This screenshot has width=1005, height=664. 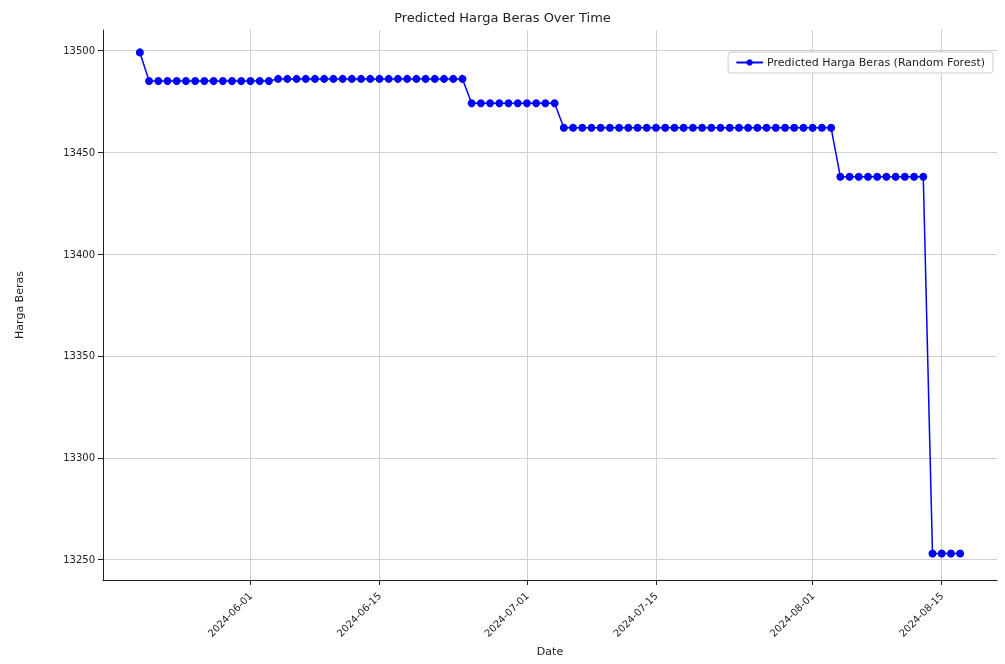 I want to click on legend-label: Predicted Harga Beras (Random Forest), so click(x=876, y=62).